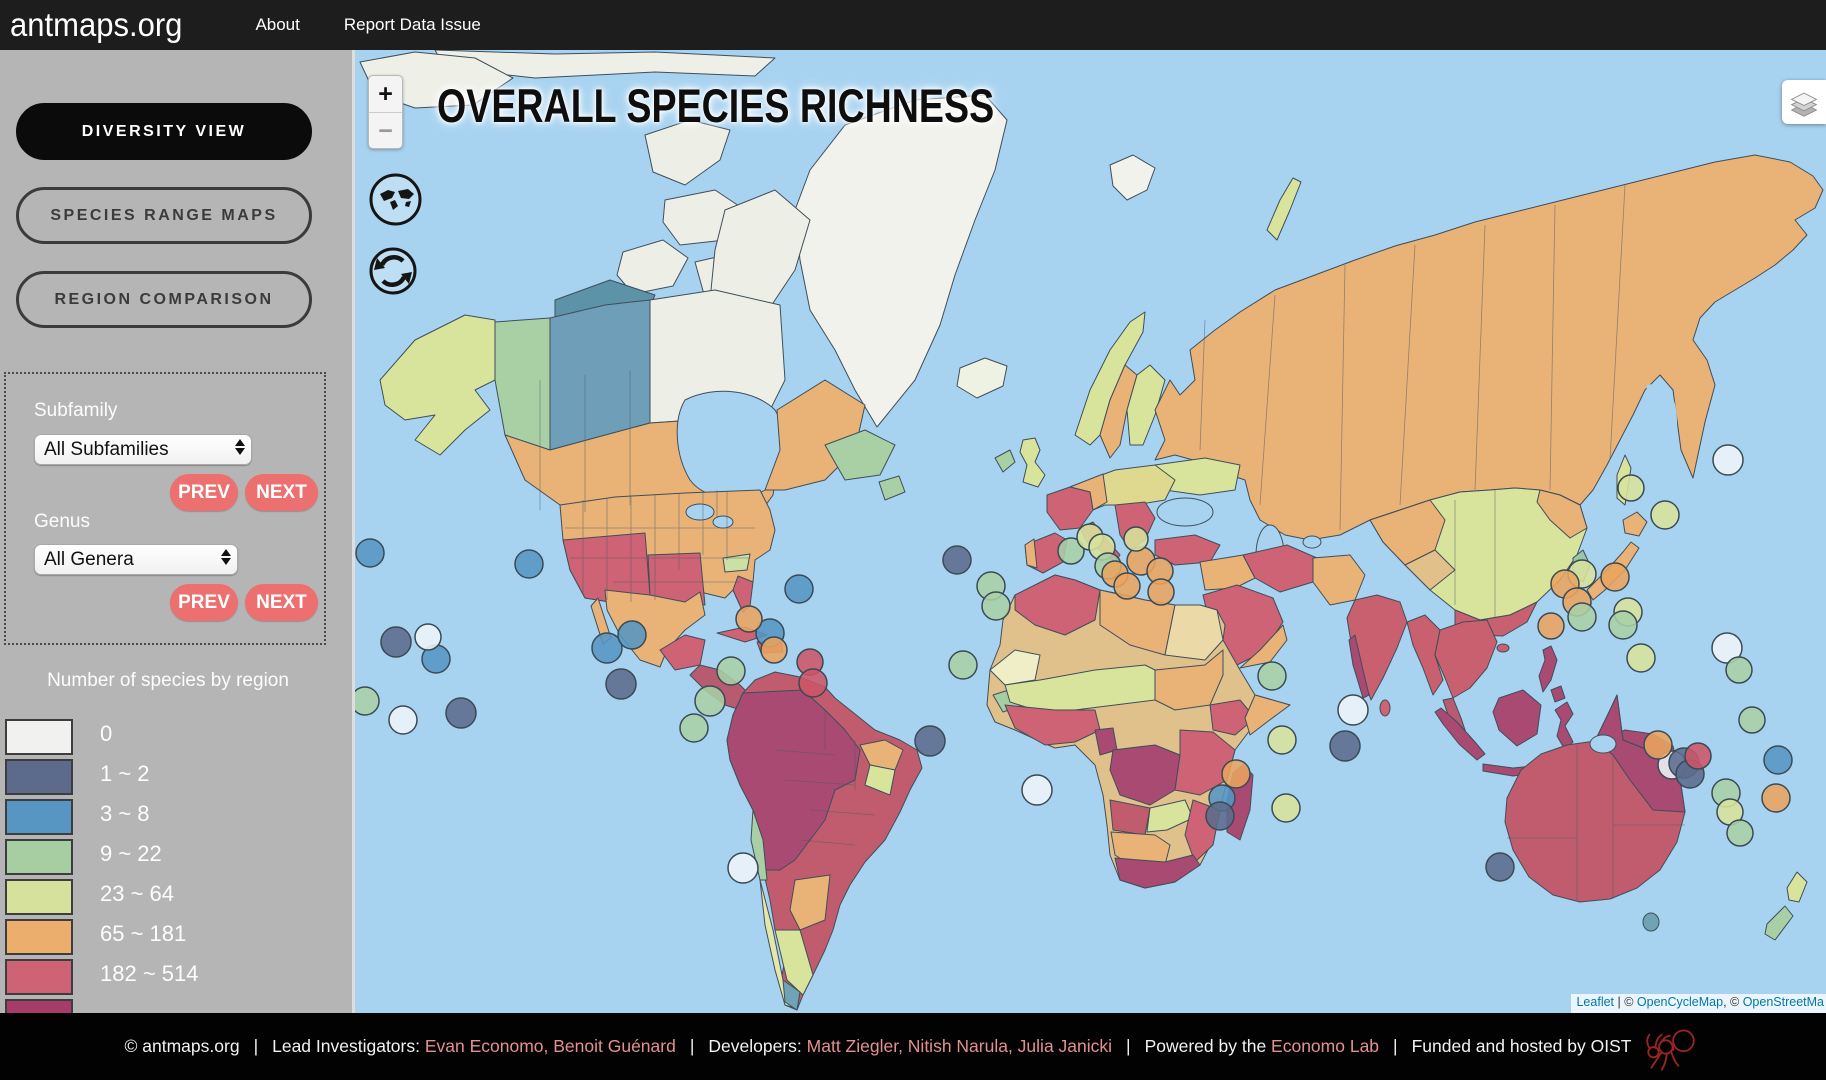  I want to click on opencyclemap-link: OpenCycleMap, so click(1680, 1002).